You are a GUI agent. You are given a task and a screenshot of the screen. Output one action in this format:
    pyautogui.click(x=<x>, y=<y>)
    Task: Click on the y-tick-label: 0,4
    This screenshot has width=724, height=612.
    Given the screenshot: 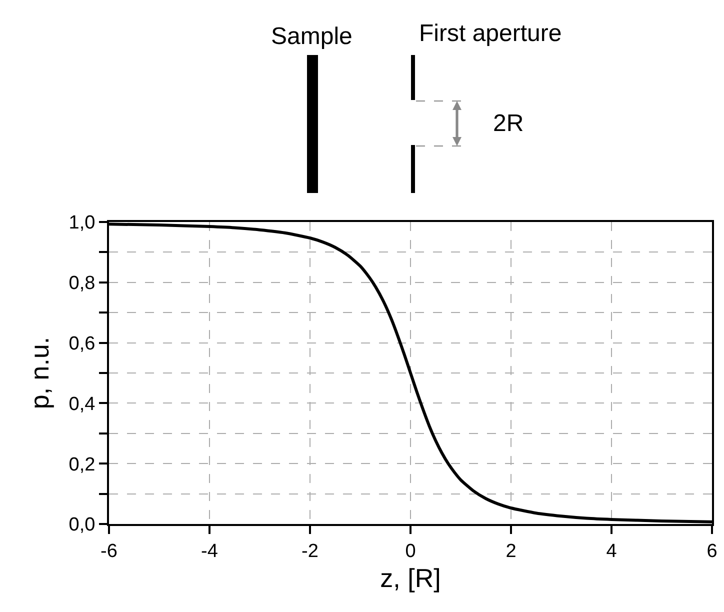 What is the action you would take?
    pyautogui.click(x=82, y=404)
    